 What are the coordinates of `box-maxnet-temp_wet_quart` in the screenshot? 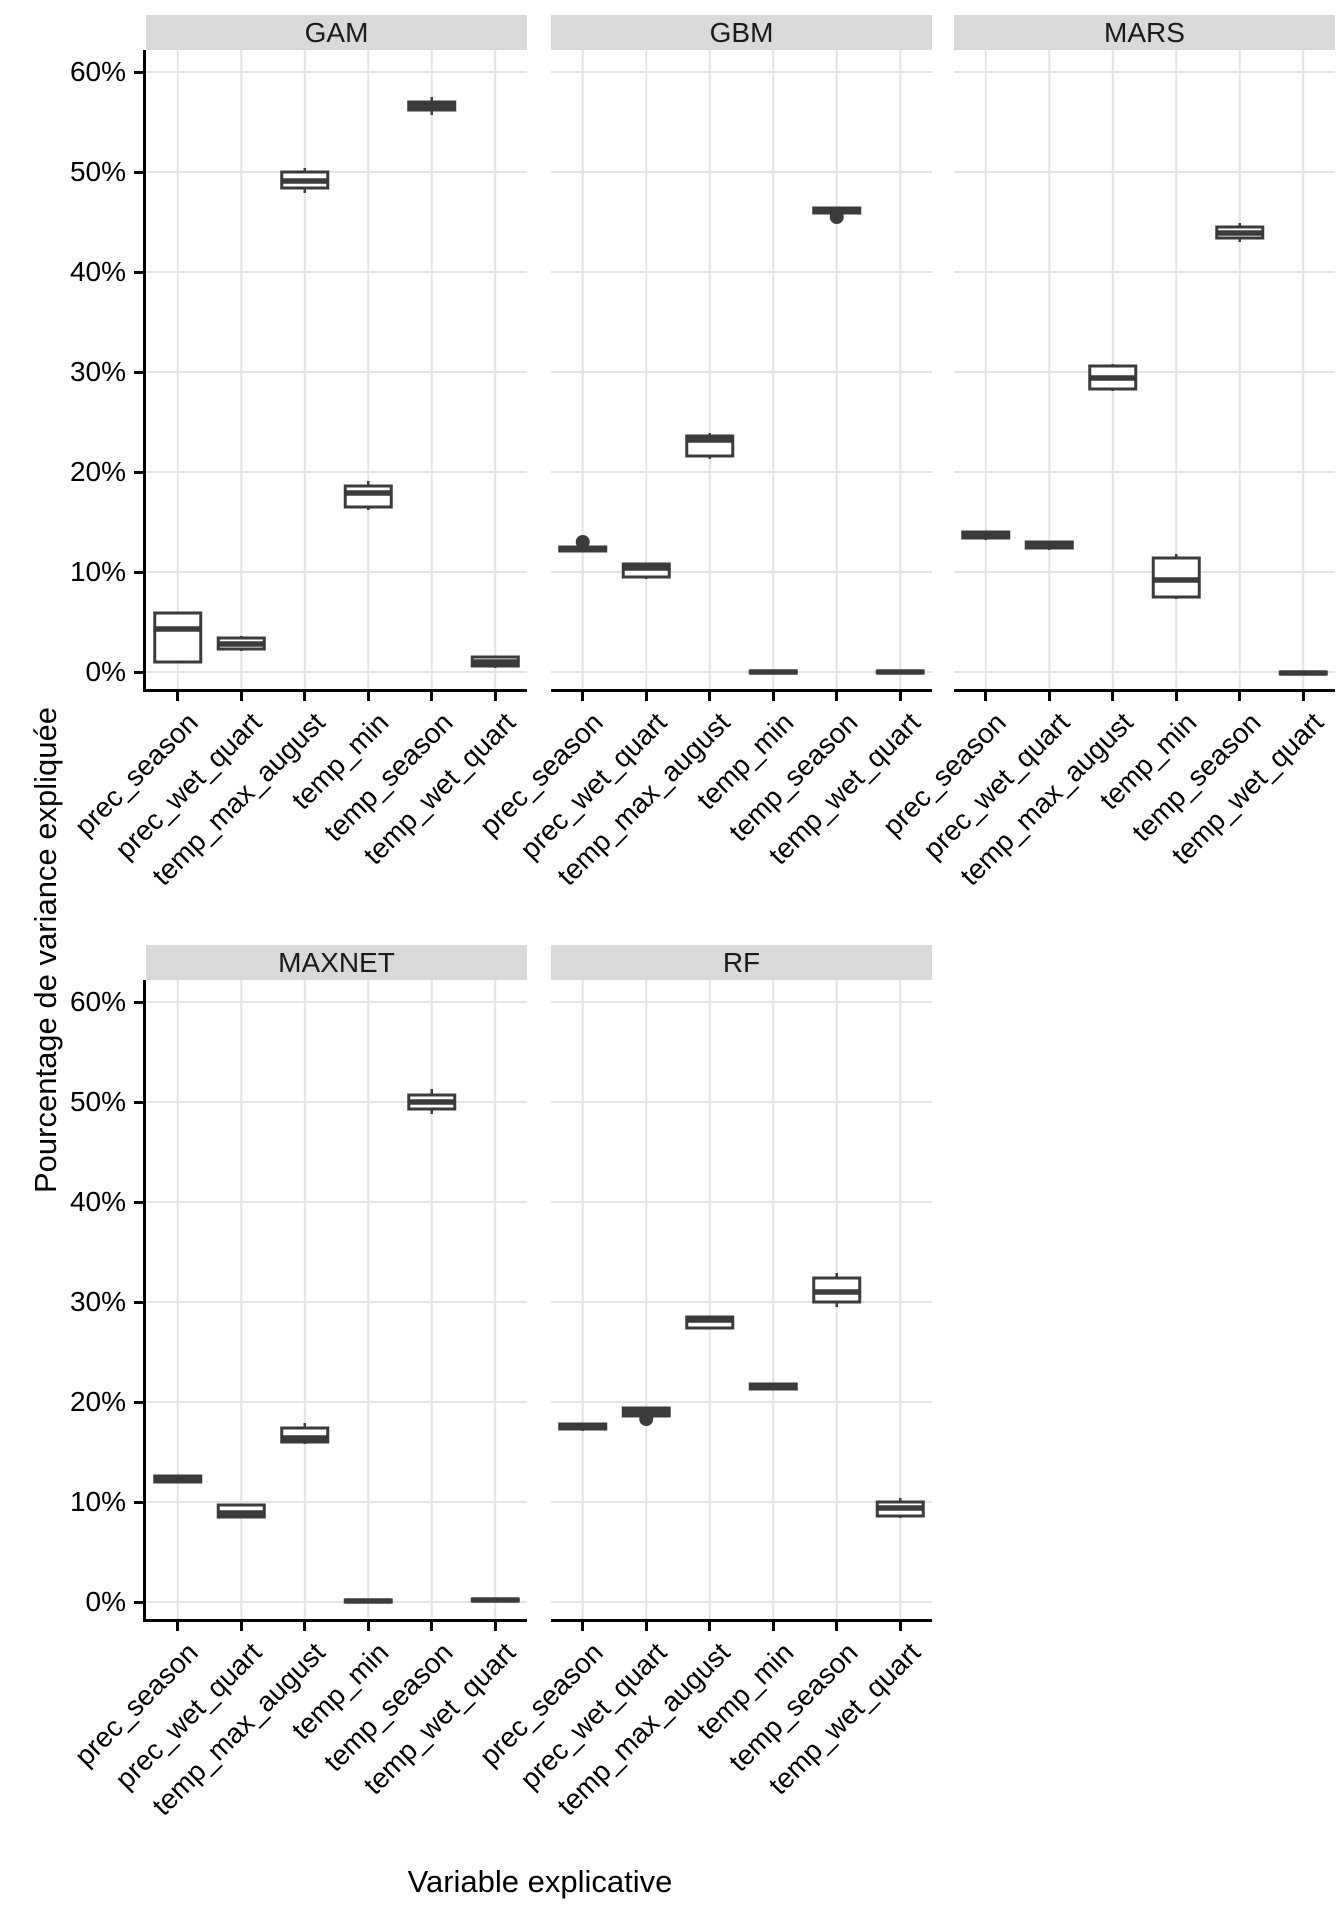 It's located at (495, 1600).